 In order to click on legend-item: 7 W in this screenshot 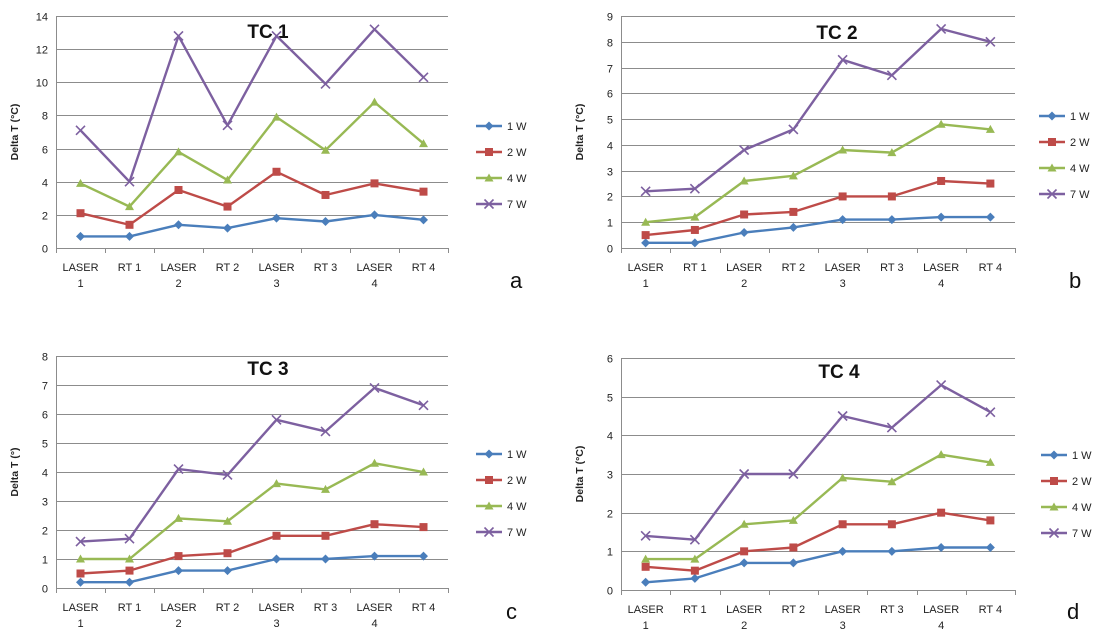, I will do `click(501, 204)`.